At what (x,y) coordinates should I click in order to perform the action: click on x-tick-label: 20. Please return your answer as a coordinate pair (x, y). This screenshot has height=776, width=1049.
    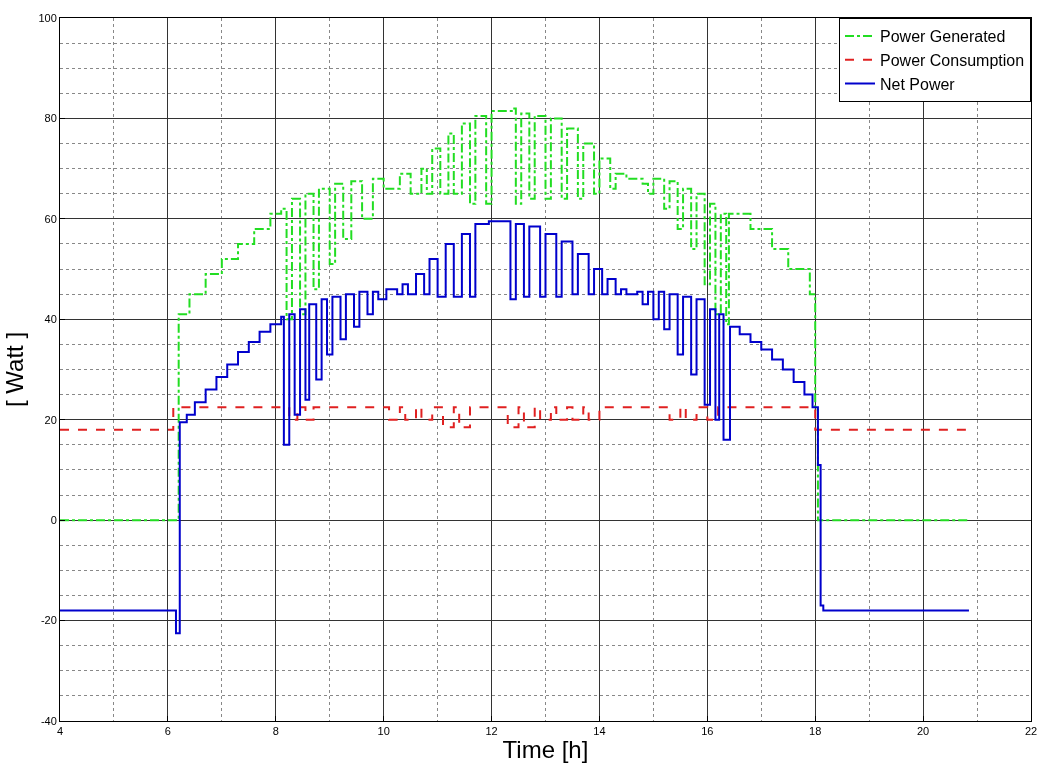
    Looking at the image, I should click on (923, 731).